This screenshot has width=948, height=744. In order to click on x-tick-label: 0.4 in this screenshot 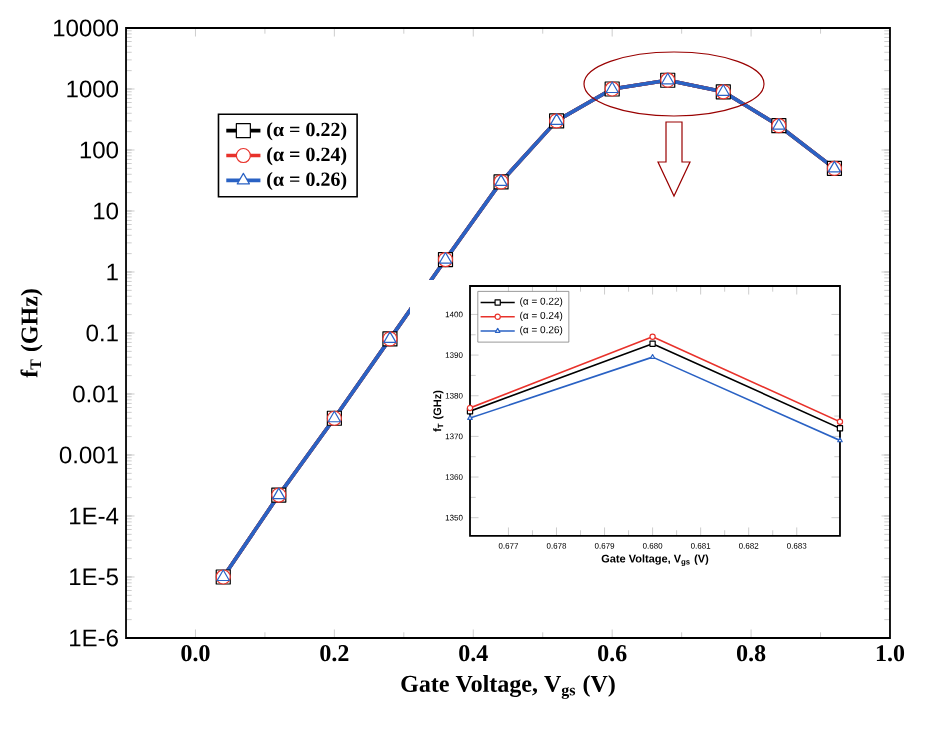, I will do `click(473, 653)`.